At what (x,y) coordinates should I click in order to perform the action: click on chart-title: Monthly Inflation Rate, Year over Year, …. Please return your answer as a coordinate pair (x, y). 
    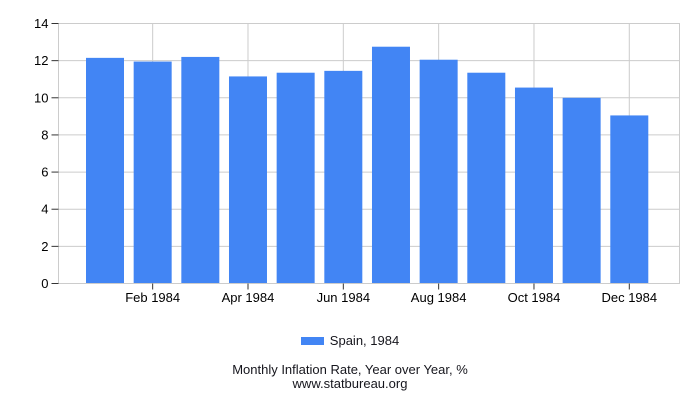
    Looking at the image, I should click on (350, 369).